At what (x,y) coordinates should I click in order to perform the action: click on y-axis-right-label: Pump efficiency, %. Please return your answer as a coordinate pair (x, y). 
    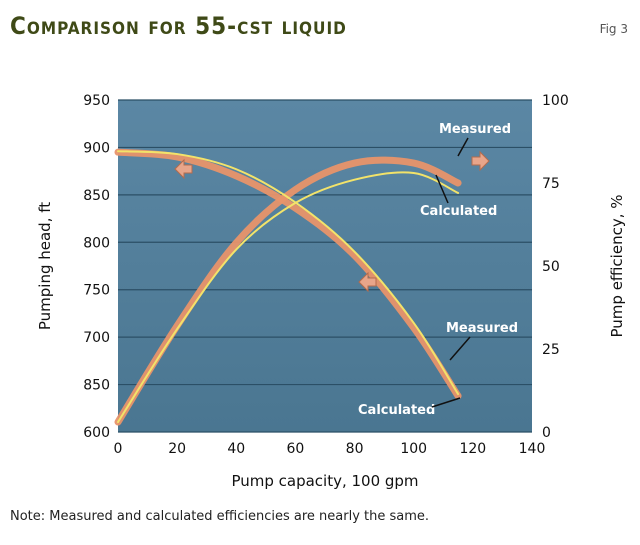
    Looking at the image, I should click on (617, 266).